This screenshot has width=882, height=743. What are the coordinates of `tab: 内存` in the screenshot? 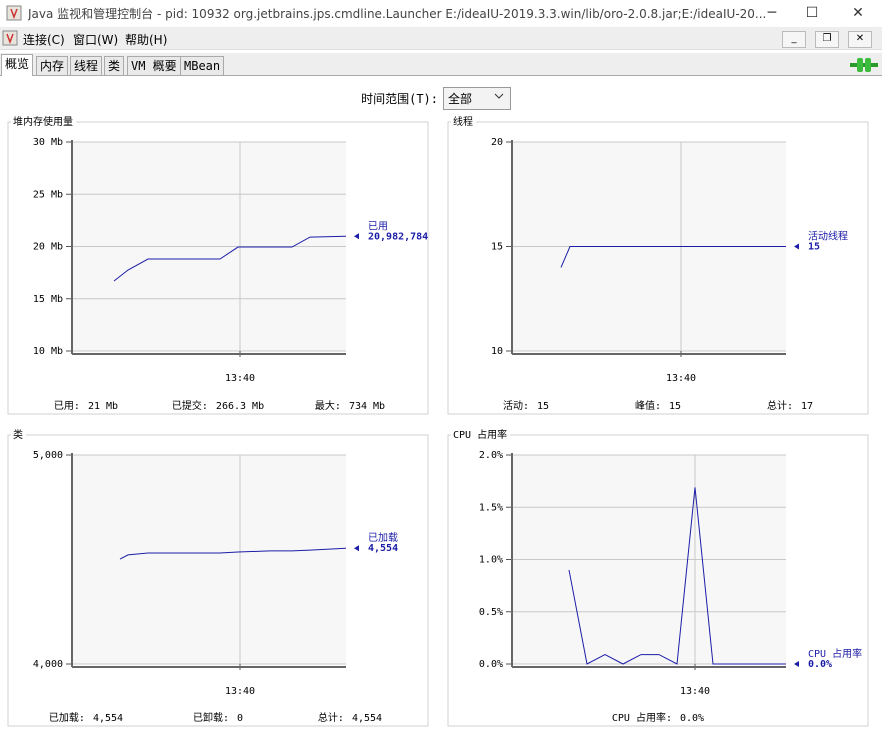 It's located at (52, 65).